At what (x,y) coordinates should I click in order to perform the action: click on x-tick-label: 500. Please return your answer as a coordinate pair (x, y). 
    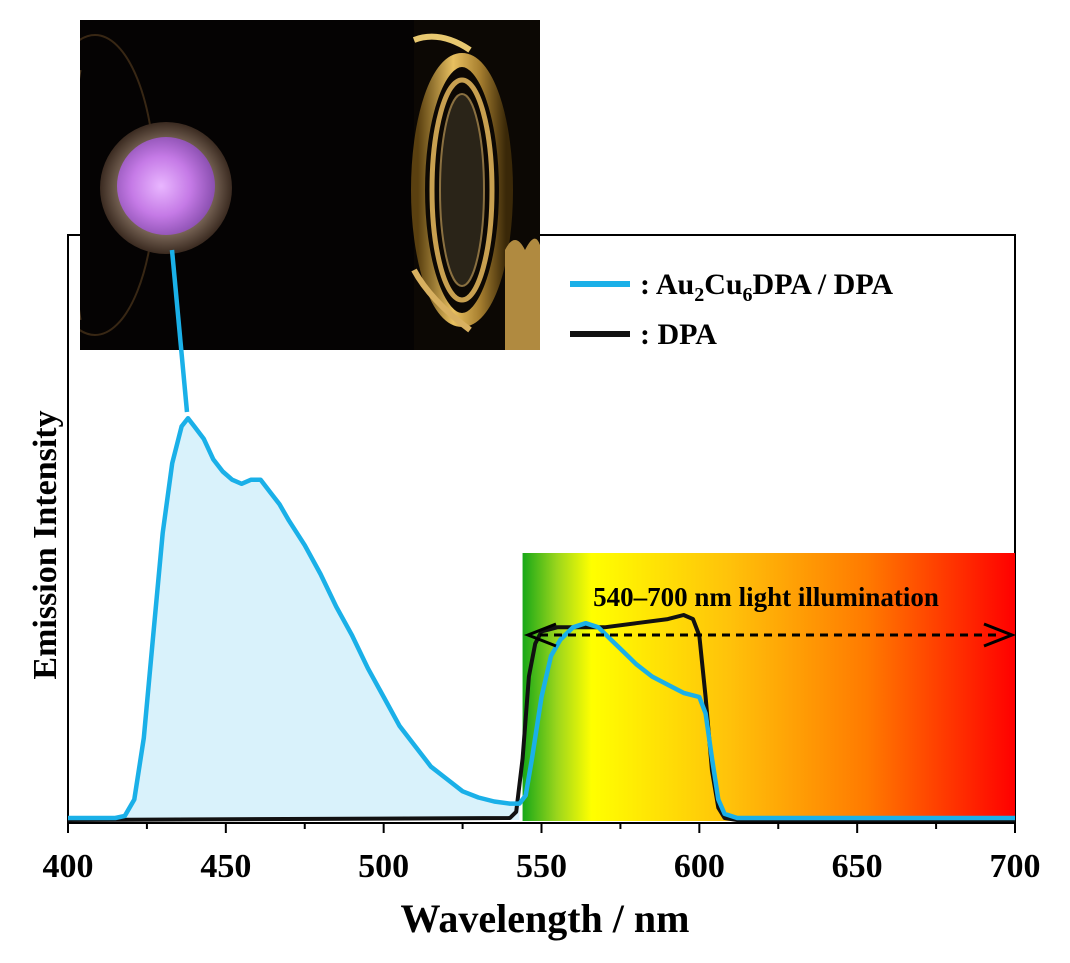
    Looking at the image, I should click on (383, 866).